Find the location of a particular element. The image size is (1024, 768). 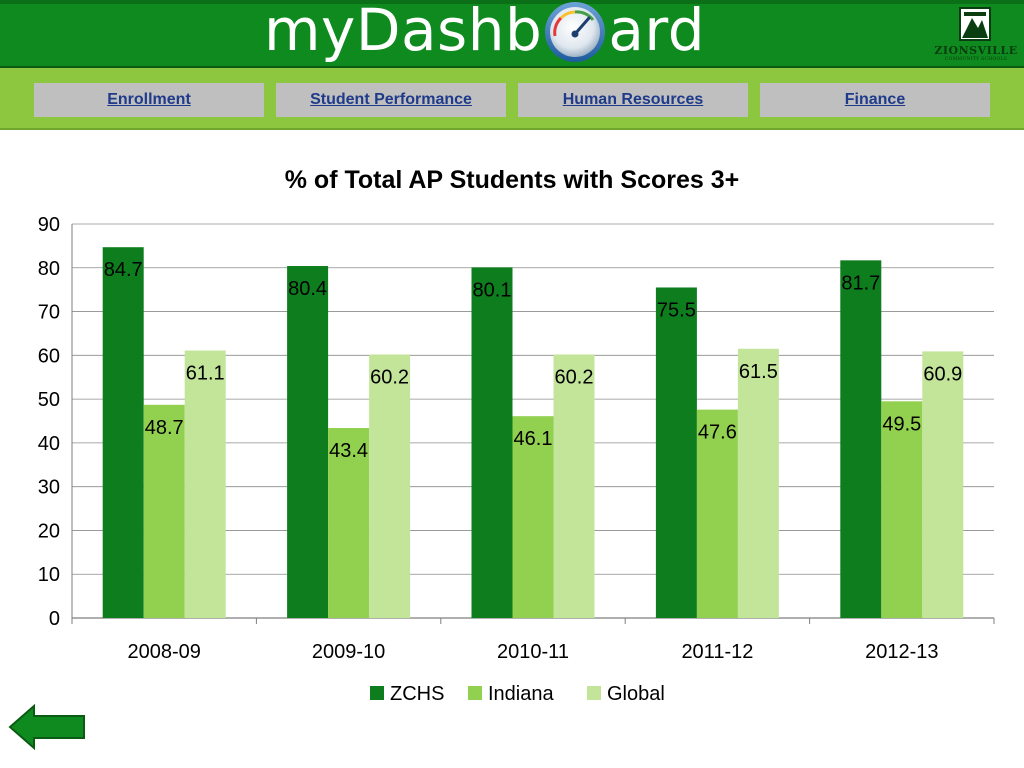

data-label: 49.5 is located at coordinates (901, 424).